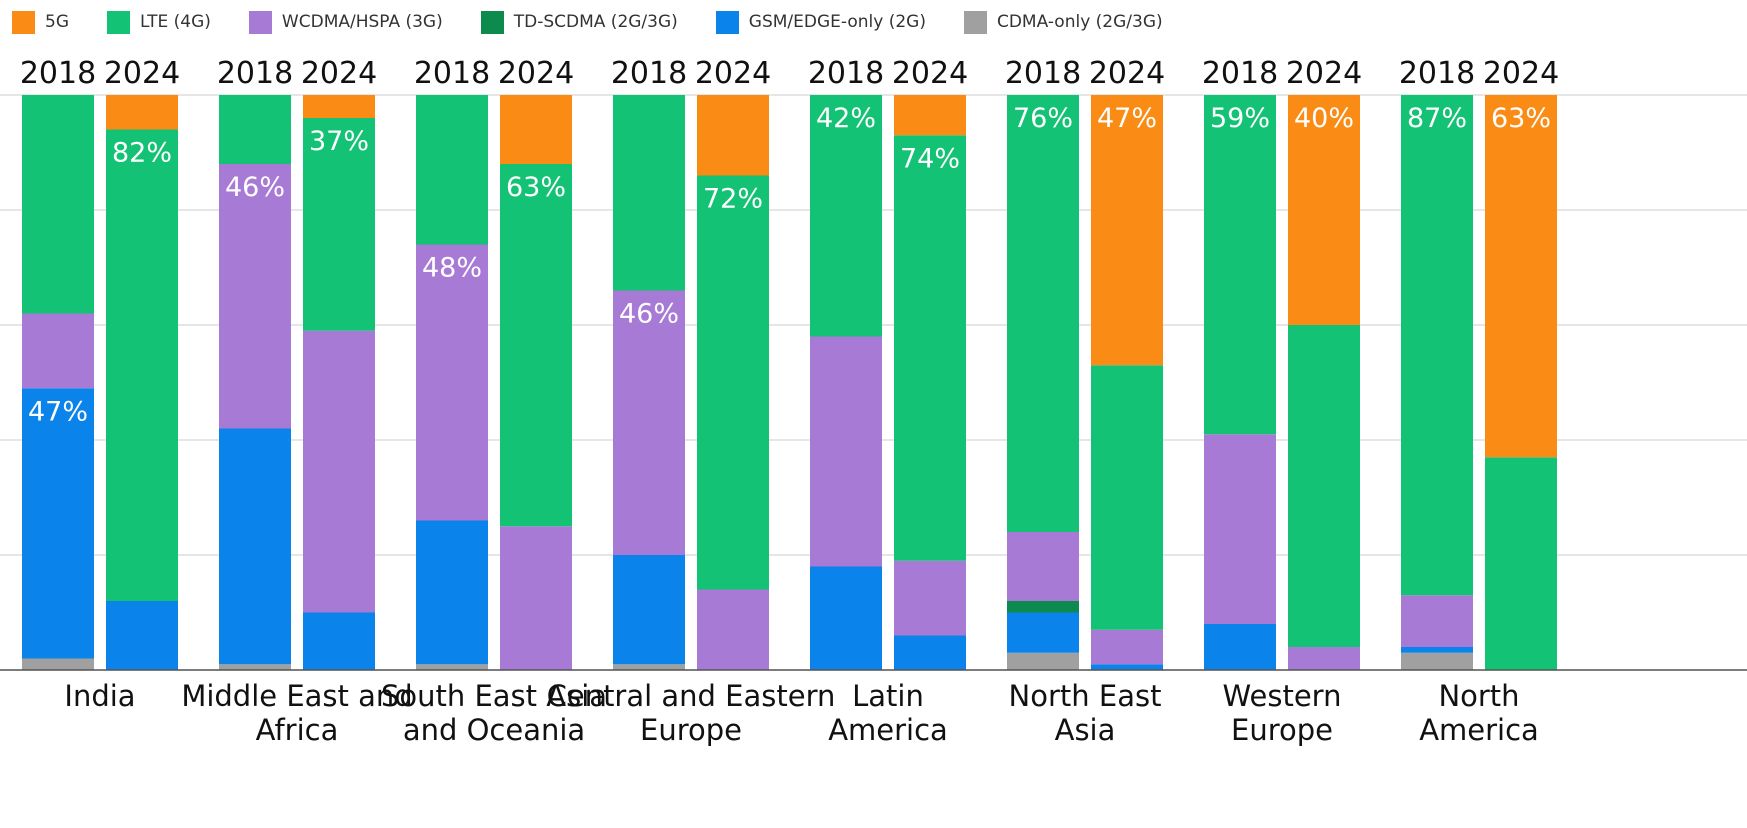  What do you see at coordinates (339, 224) in the screenshot?
I see `bar-segment-middle-east-and-africa-2024-lte-4g` at bounding box center [339, 224].